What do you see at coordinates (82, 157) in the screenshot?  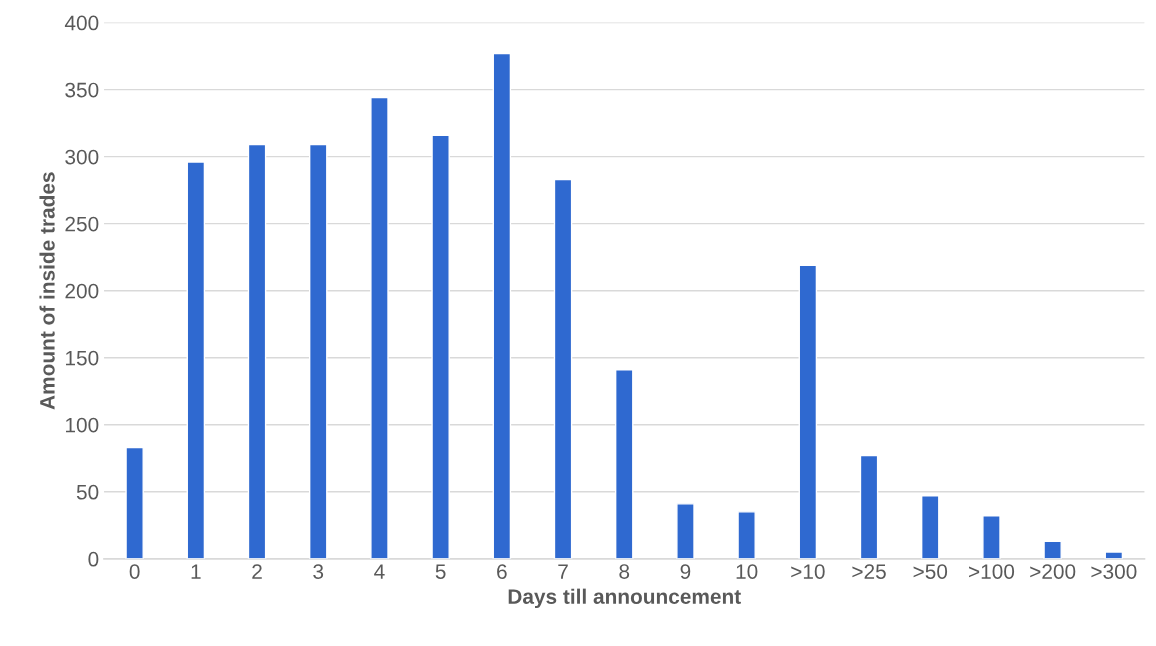 I see `y-tick-label: 300` at bounding box center [82, 157].